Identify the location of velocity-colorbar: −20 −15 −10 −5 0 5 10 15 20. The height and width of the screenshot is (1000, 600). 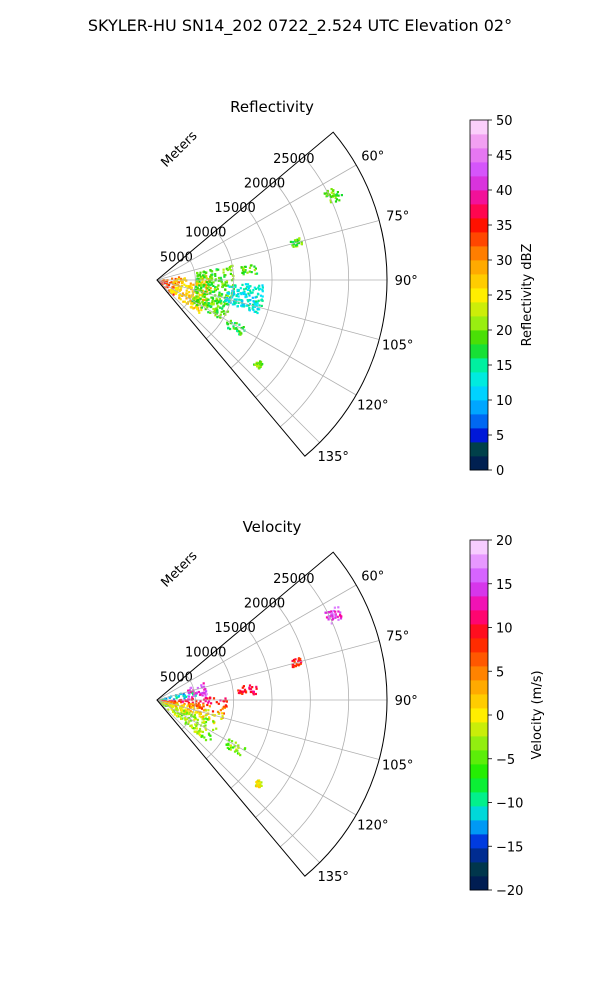
(496, 716).